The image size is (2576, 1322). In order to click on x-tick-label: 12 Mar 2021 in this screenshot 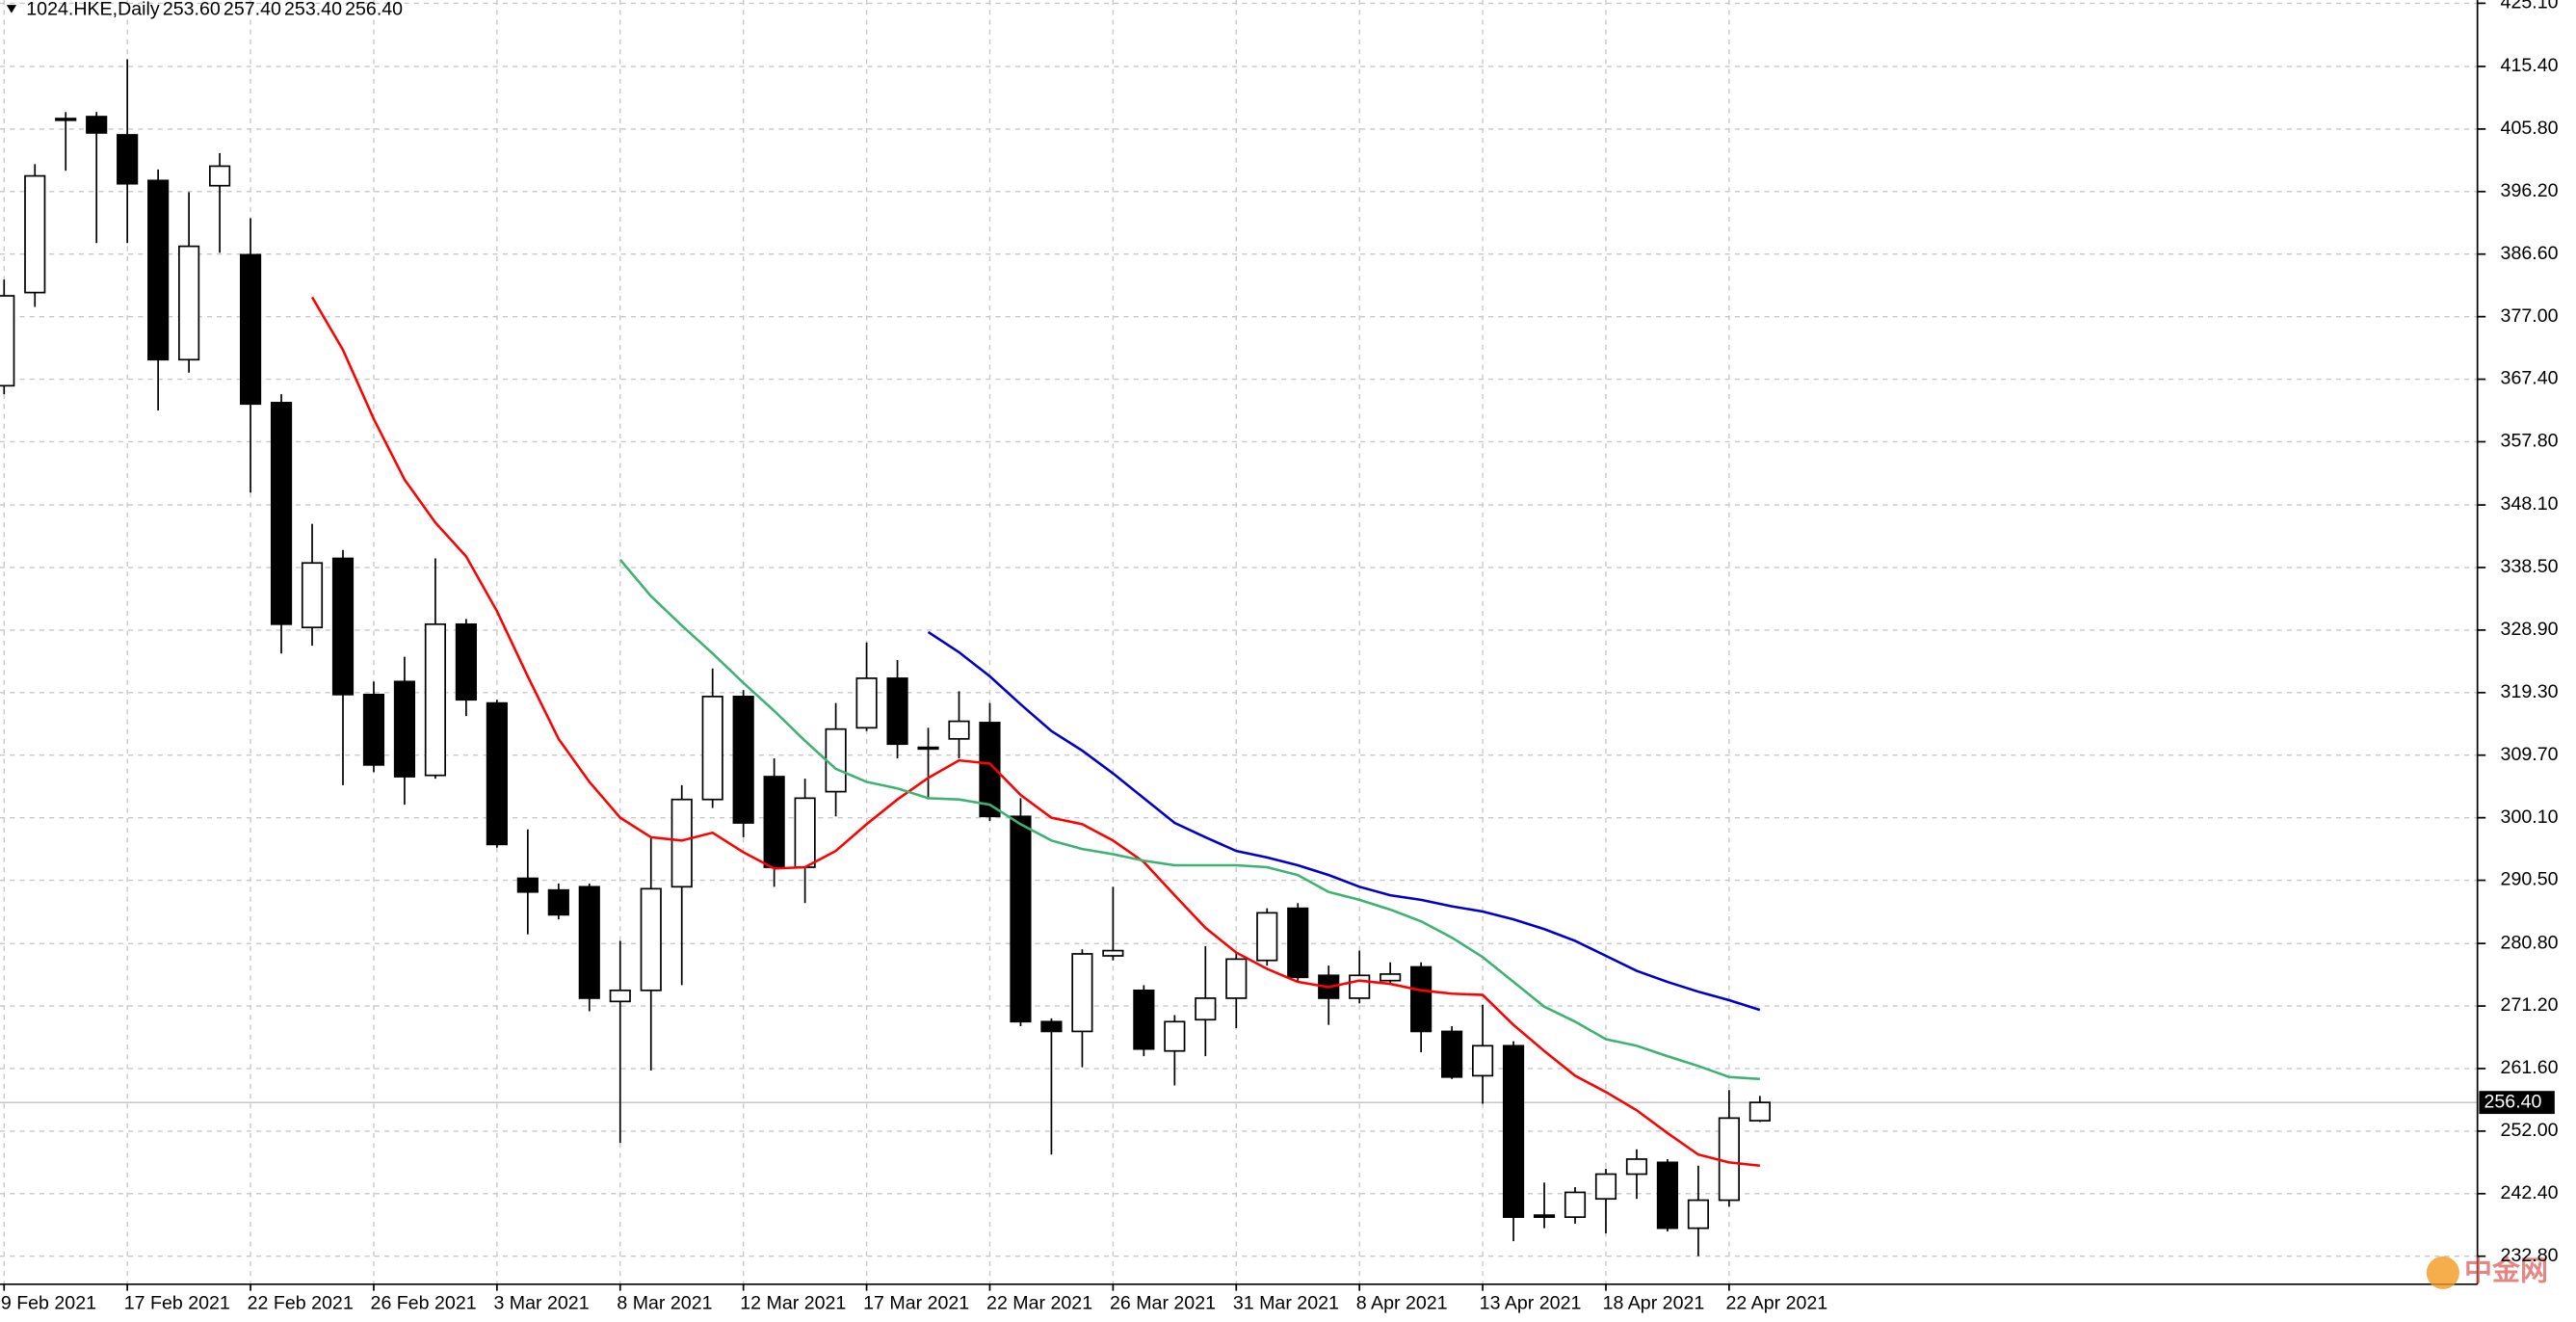, I will do `click(793, 1302)`.